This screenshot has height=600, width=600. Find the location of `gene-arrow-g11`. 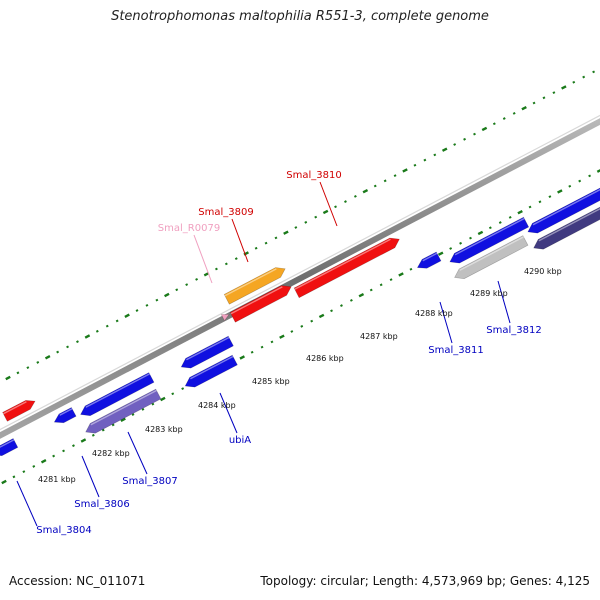

gene-arrow-g11 is located at coordinates (346, 268).